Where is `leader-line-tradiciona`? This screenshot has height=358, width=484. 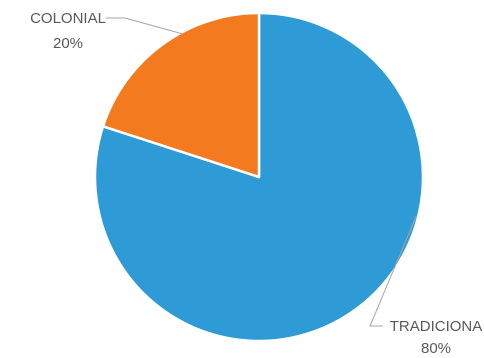
leader-line-tradiciona is located at coordinates (393, 271).